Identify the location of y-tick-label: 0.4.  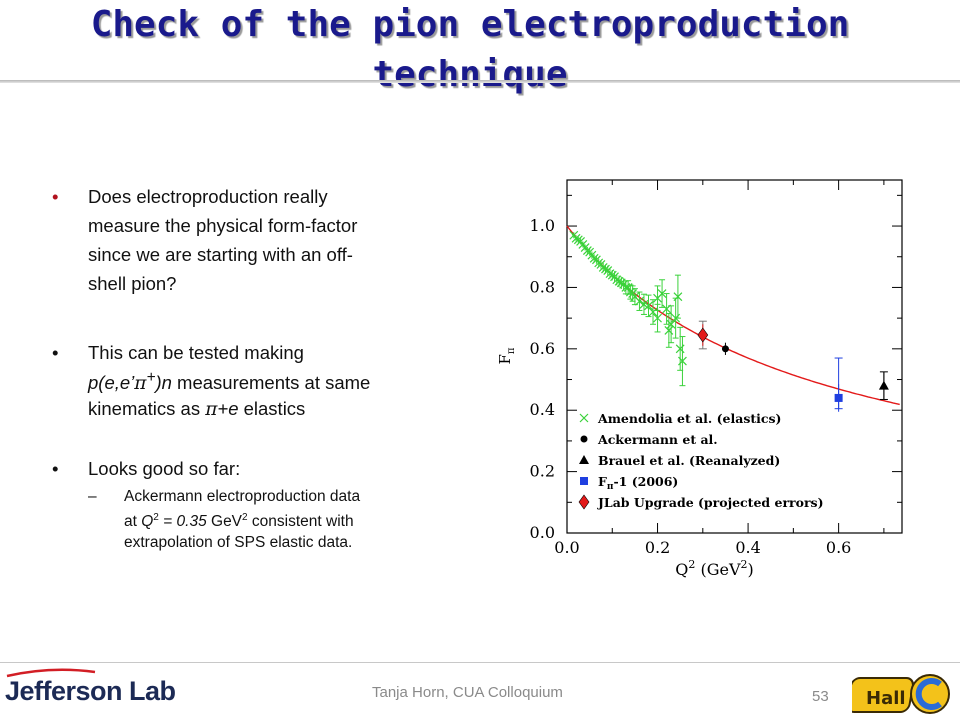
(542, 409).